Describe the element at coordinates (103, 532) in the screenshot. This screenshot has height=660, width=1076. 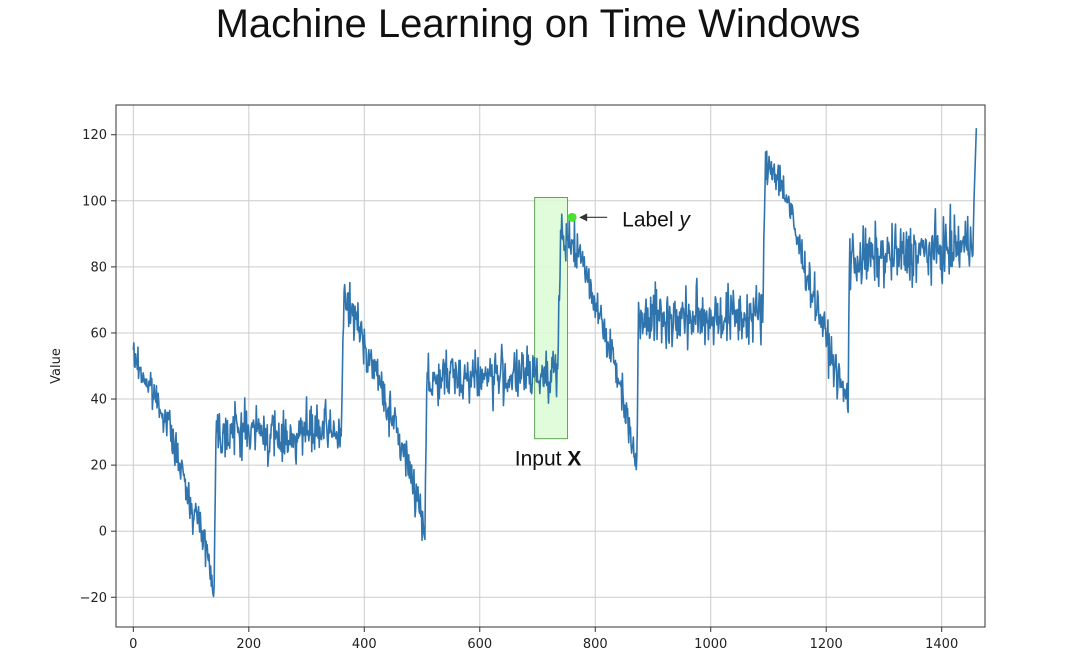
I see `y-tick-label: 0` at that location.